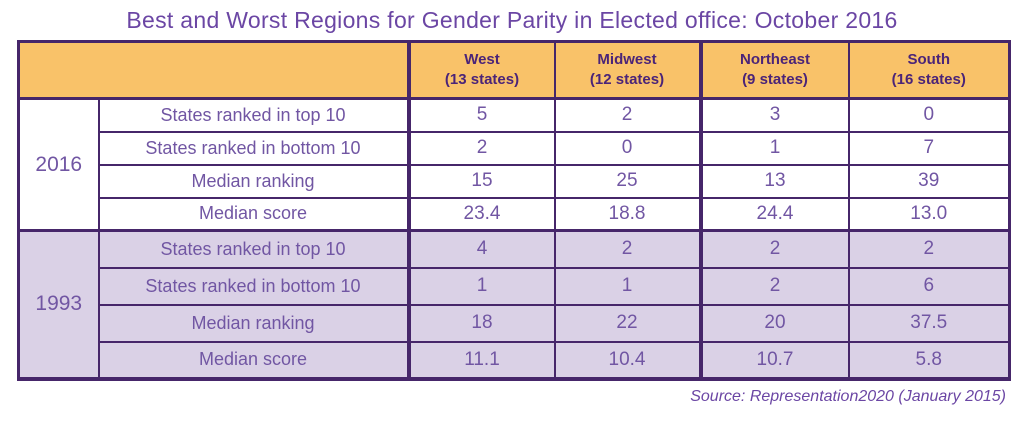  I want to click on table-row: Median ranking 15 25 13 39, so click(515, 181).